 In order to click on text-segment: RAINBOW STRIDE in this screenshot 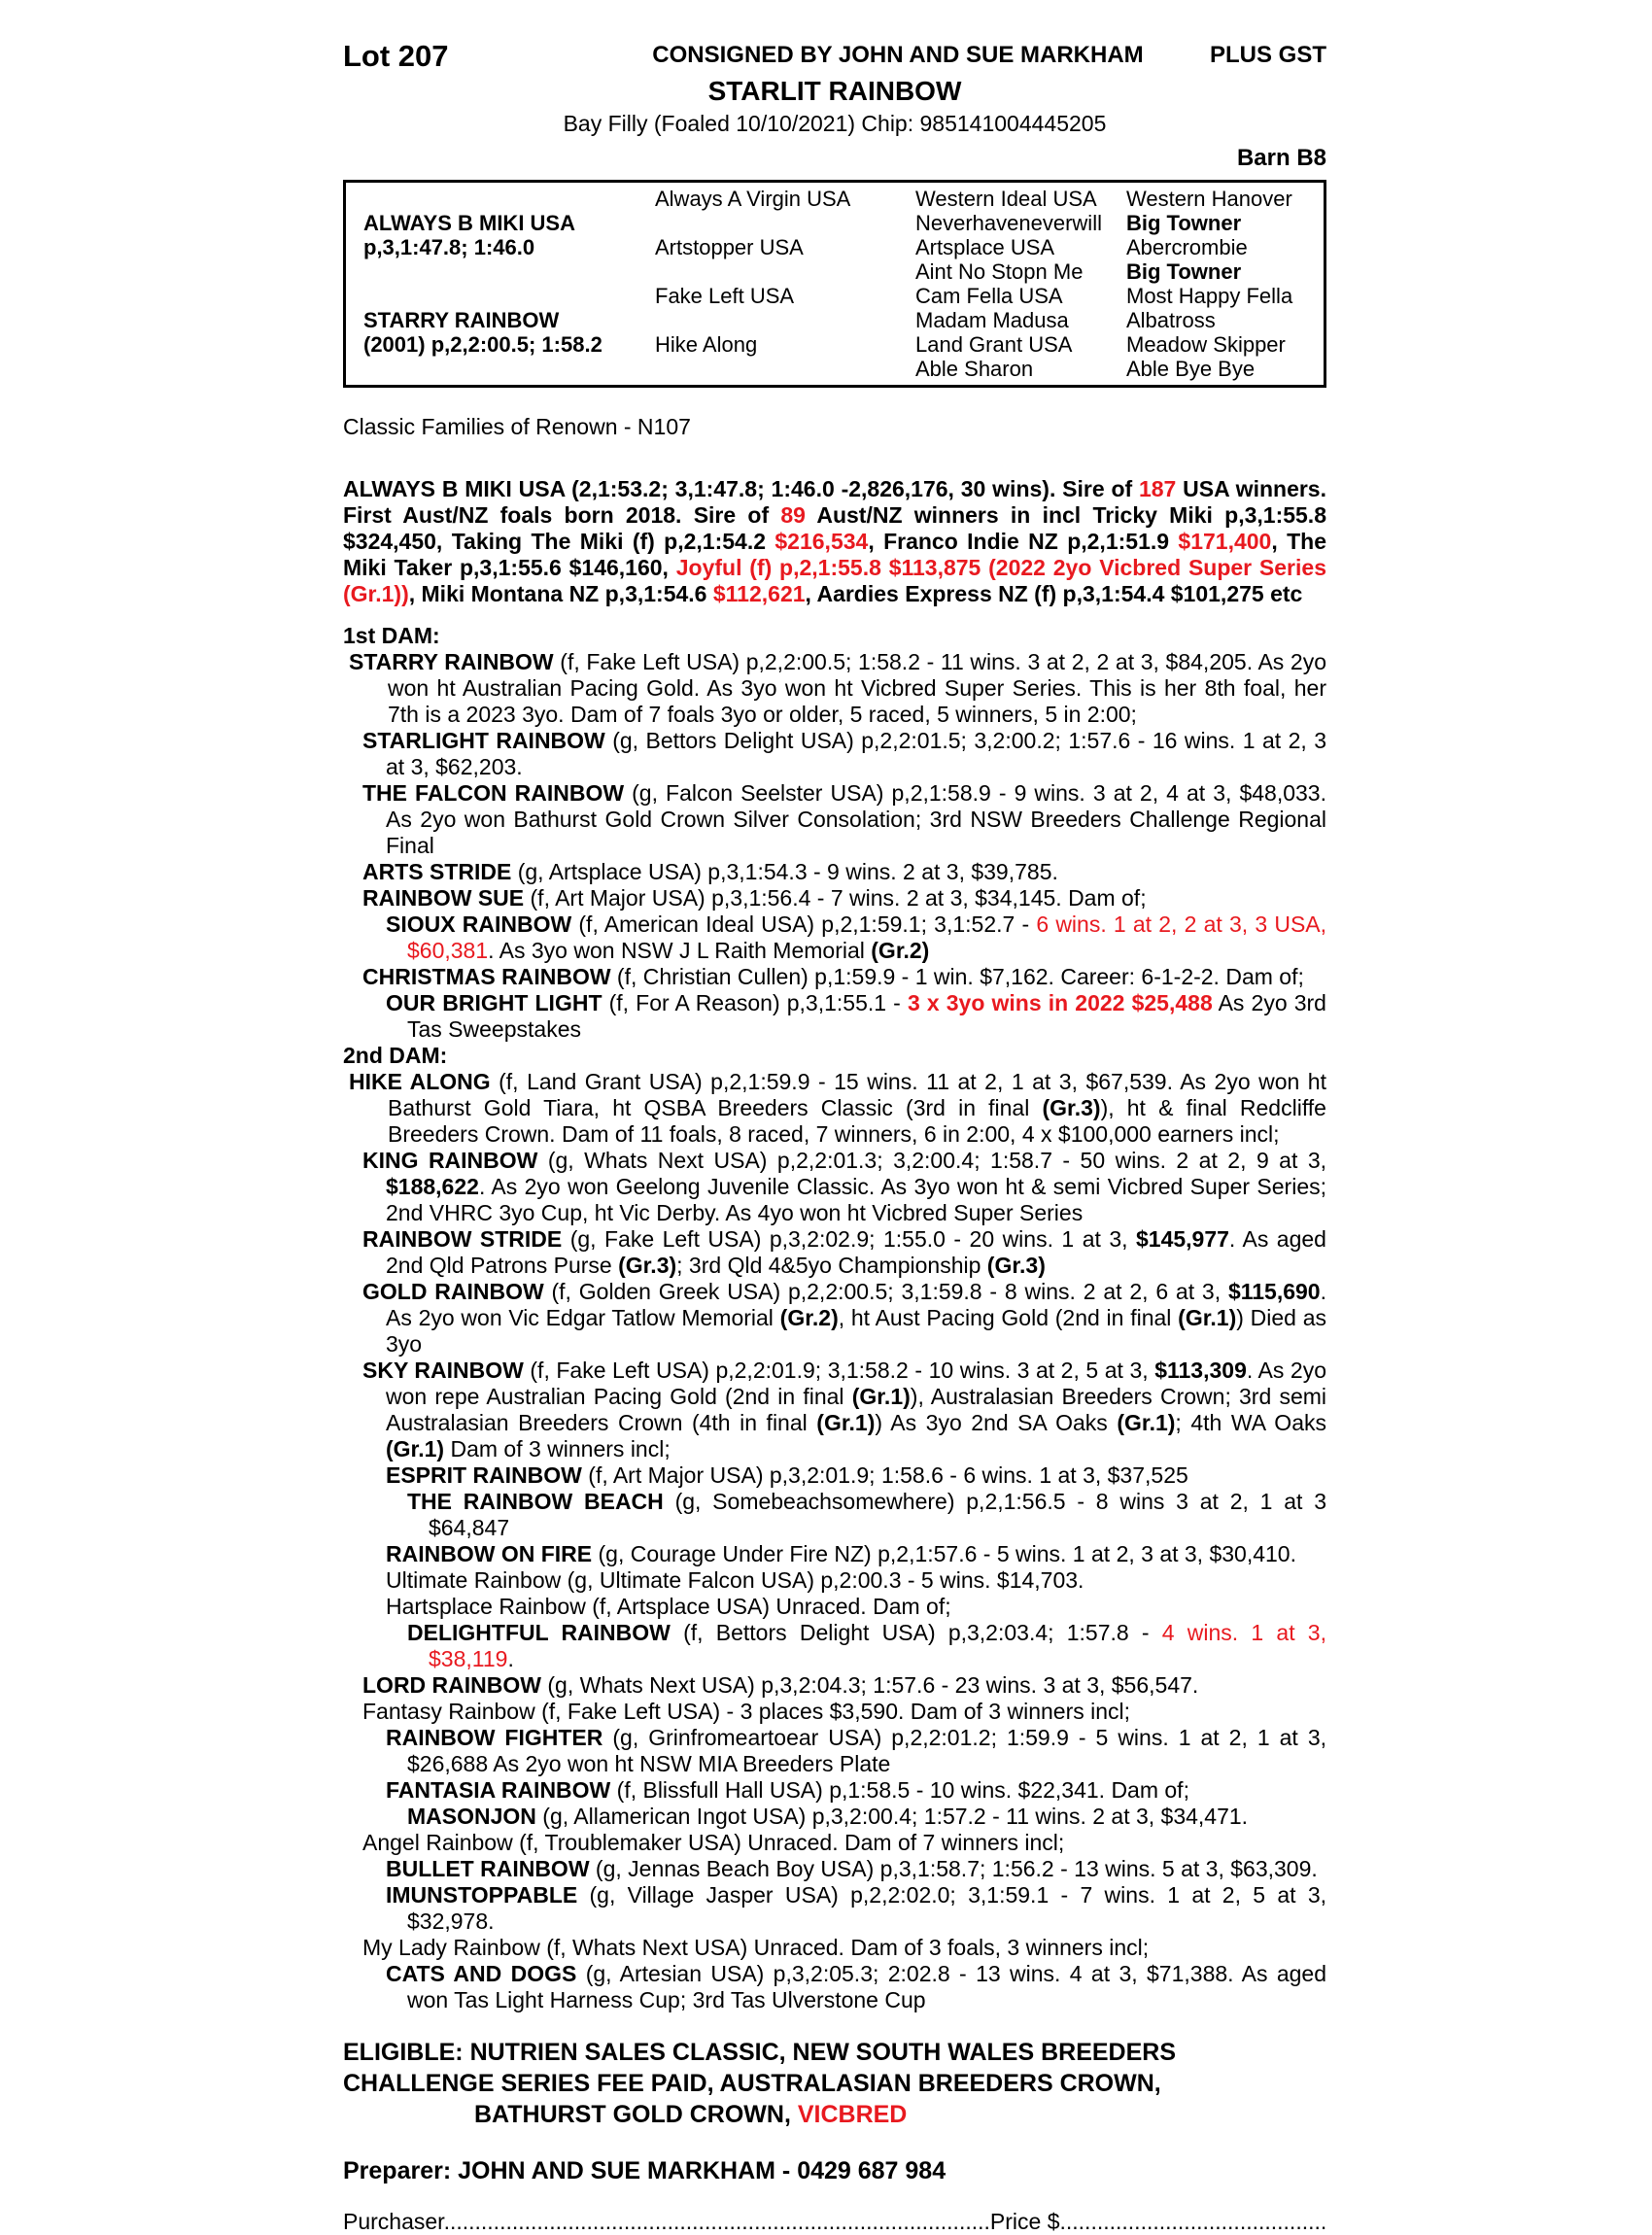, I will do `click(463, 1239)`.